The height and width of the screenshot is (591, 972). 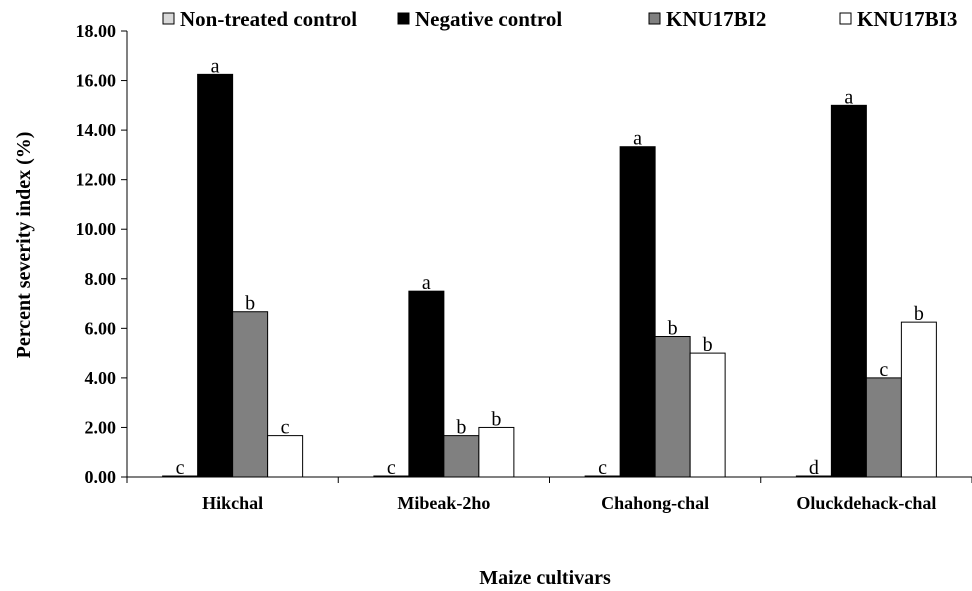 What do you see at coordinates (101, 328) in the screenshot?
I see `y-tick-label: 6.00` at bounding box center [101, 328].